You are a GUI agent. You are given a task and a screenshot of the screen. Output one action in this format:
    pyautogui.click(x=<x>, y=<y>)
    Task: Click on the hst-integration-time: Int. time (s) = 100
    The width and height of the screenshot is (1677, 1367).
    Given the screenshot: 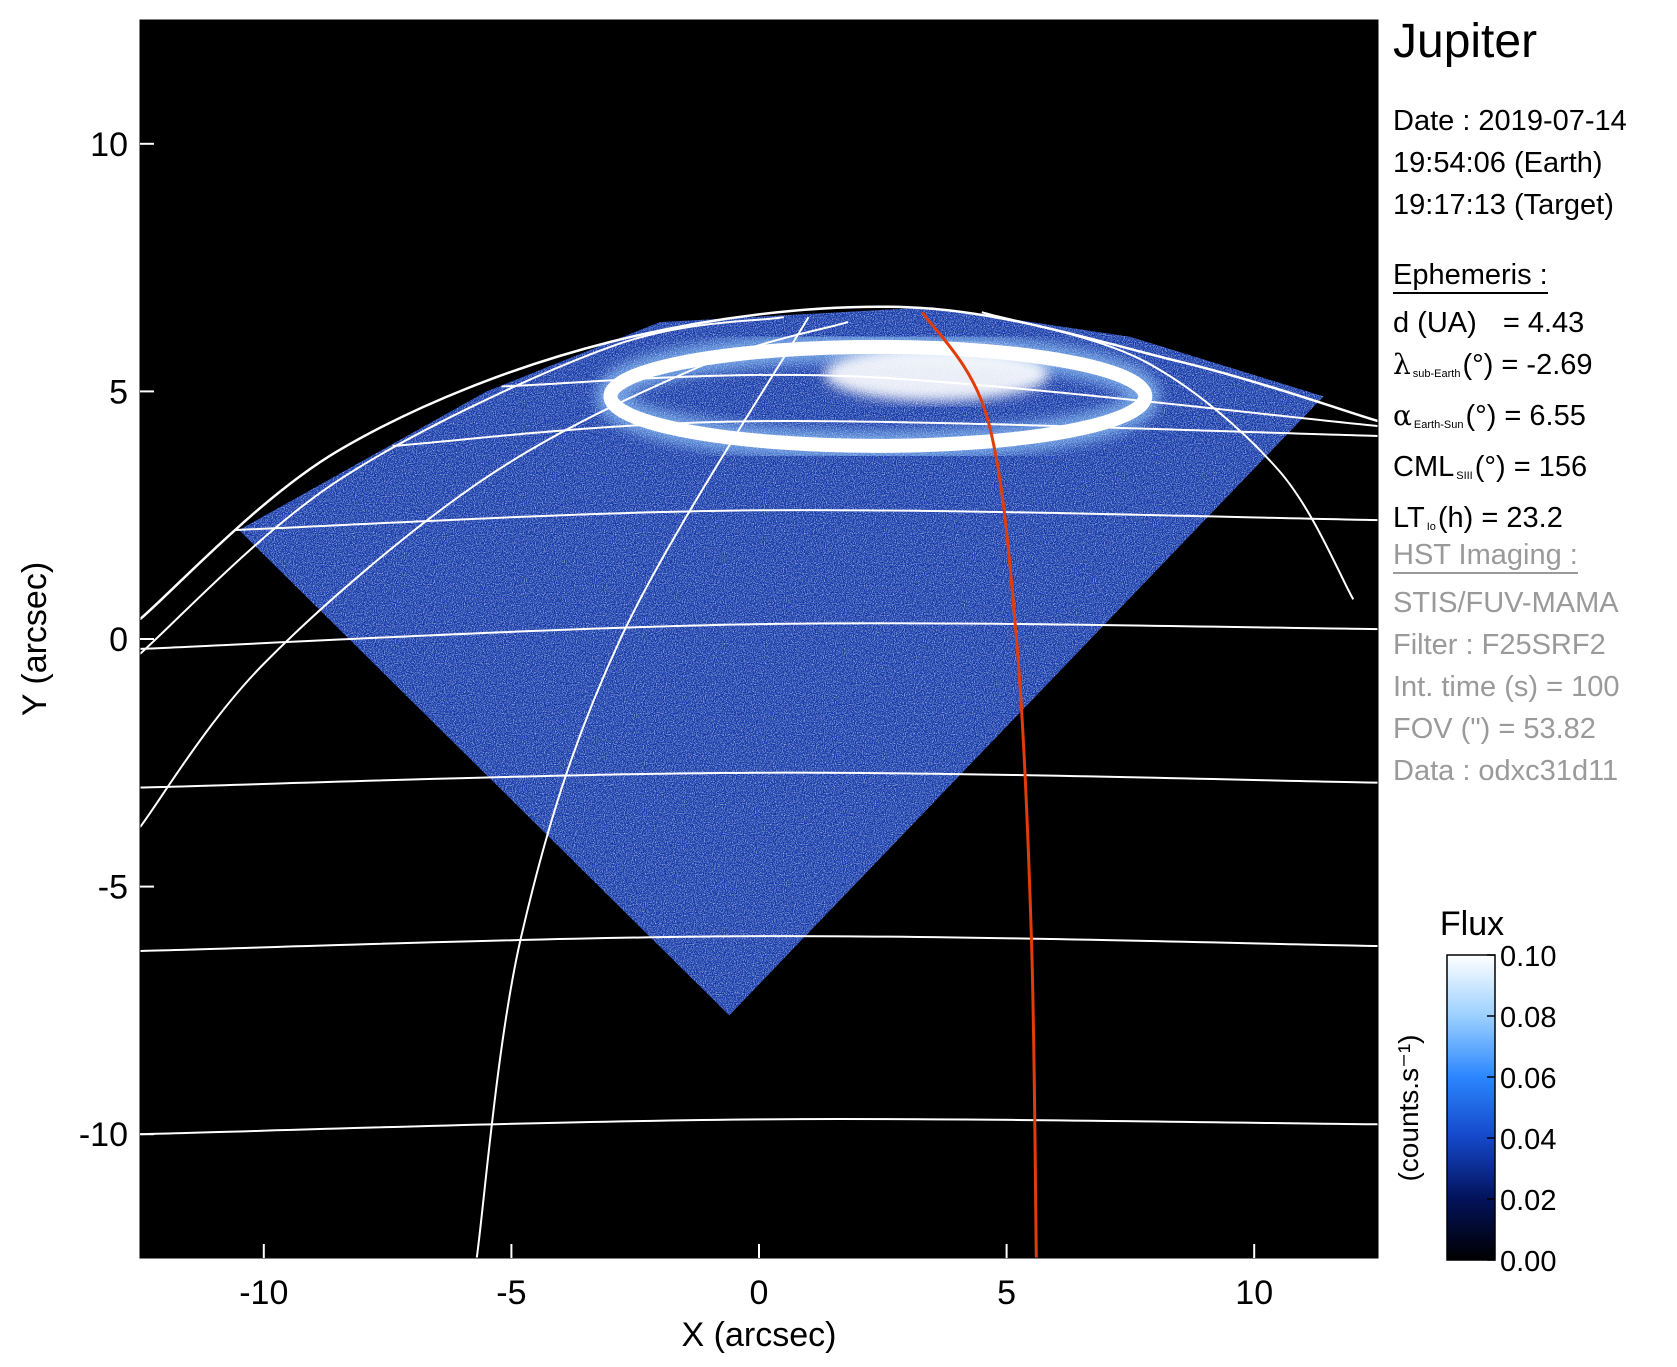 What is the action you would take?
    pyautogui.click(x=1506, y=687)
    